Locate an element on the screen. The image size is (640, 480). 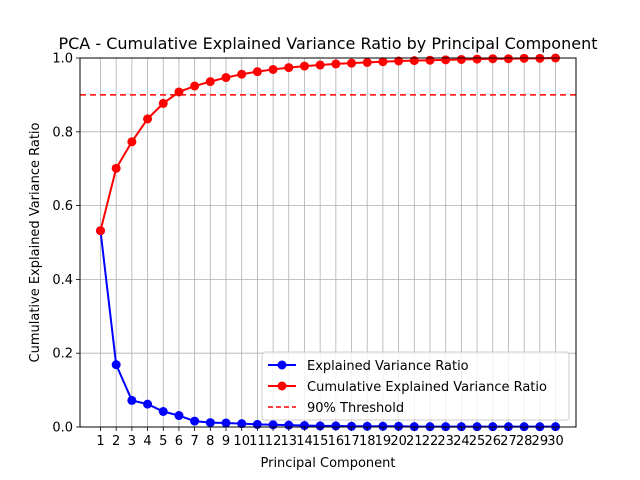
x-tick-label: 2 is located at coordinates (116, 441).